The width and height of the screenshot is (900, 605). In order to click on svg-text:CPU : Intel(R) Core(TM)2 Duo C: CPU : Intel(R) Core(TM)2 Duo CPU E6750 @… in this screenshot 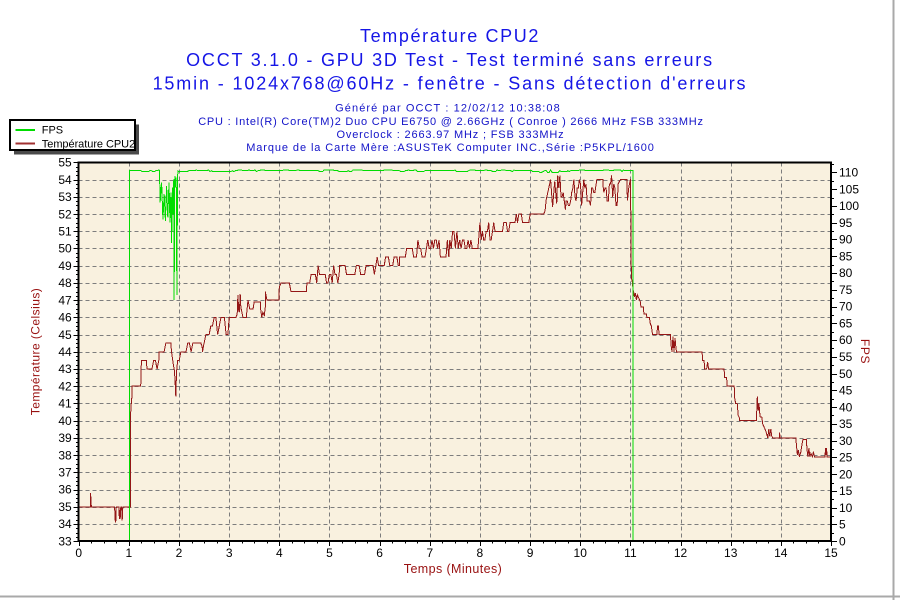, I will do `click(451, 122)`.